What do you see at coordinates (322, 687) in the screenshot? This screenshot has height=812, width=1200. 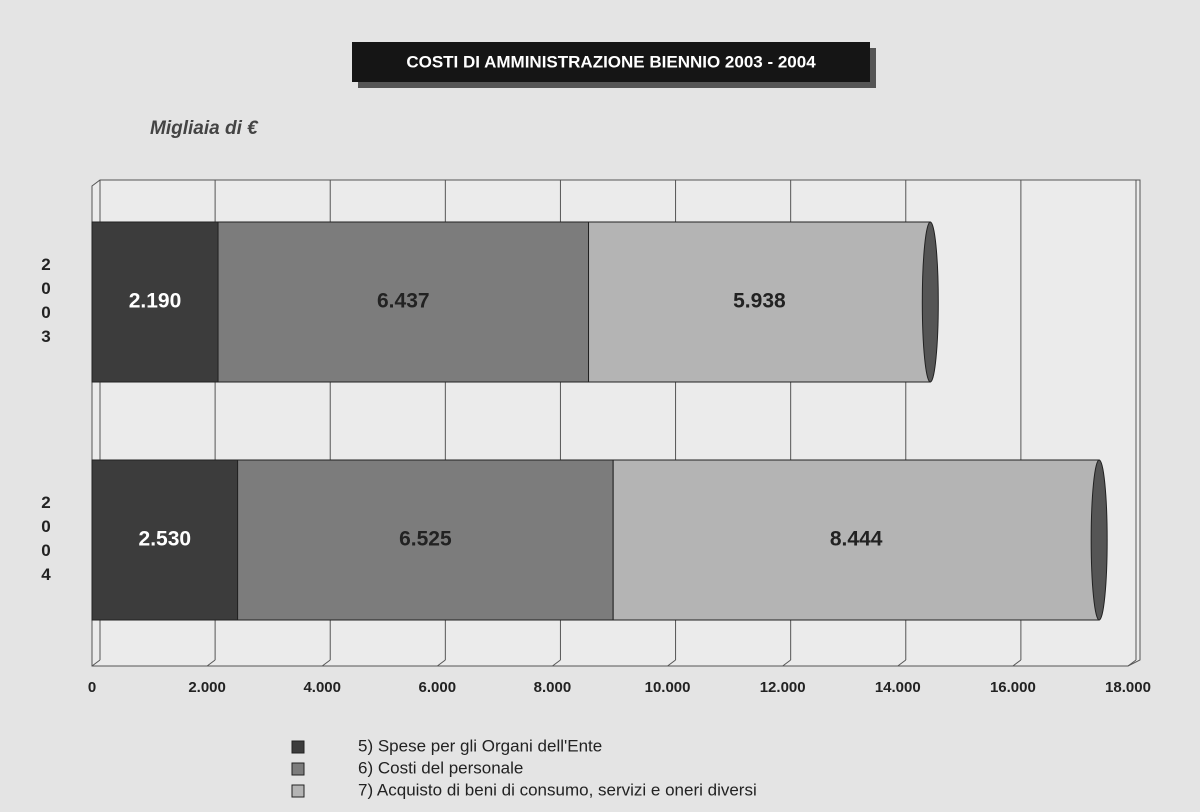 I see `x-tick-label: 4.000` at bounding box center [322, 687].